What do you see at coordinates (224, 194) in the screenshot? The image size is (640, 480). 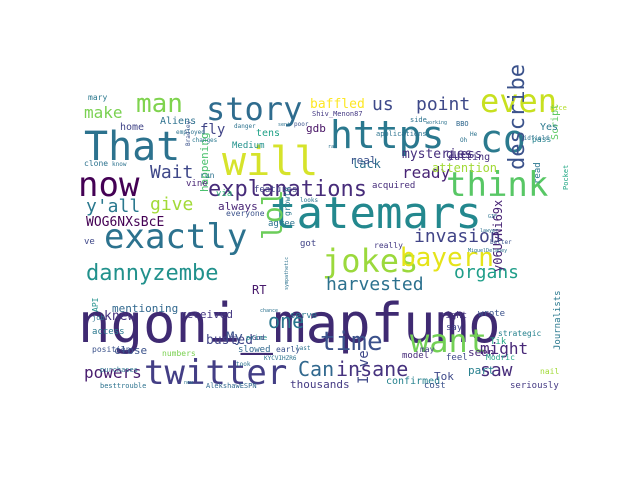 I see `word-via: via` at bounding box center [224, 194].